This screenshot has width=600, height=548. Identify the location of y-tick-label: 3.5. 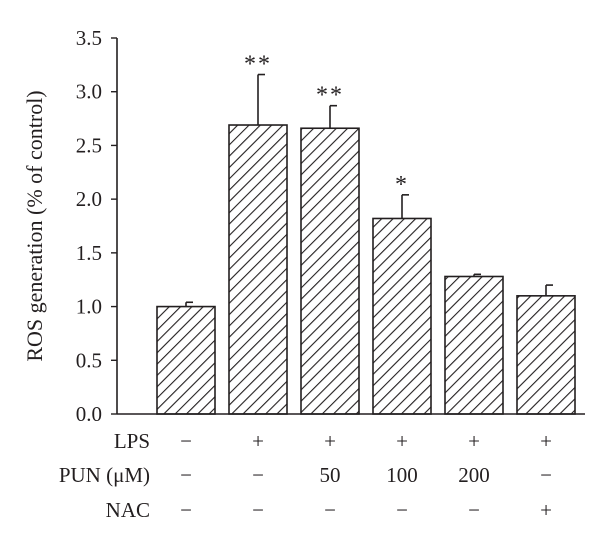
(89, 38).